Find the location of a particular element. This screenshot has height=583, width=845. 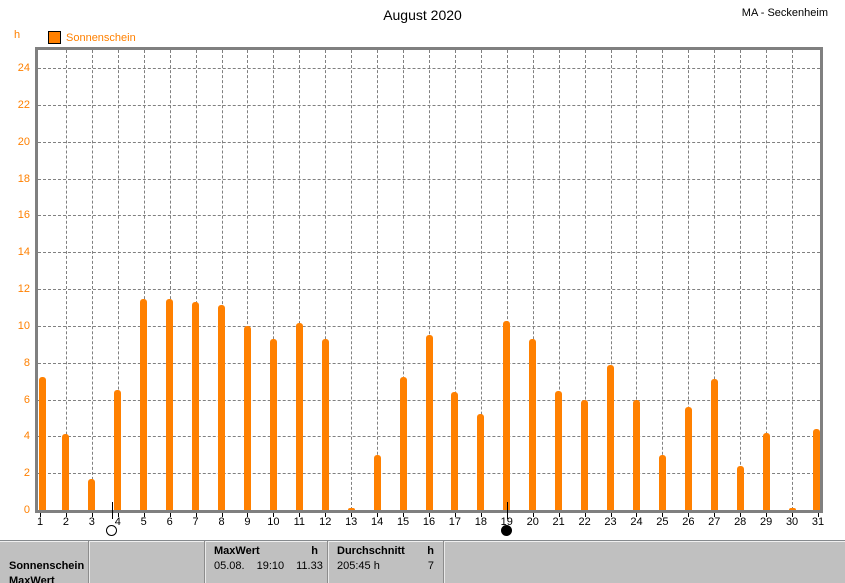

x-tick-label-6: 6 is located at coordinates (169, 522).